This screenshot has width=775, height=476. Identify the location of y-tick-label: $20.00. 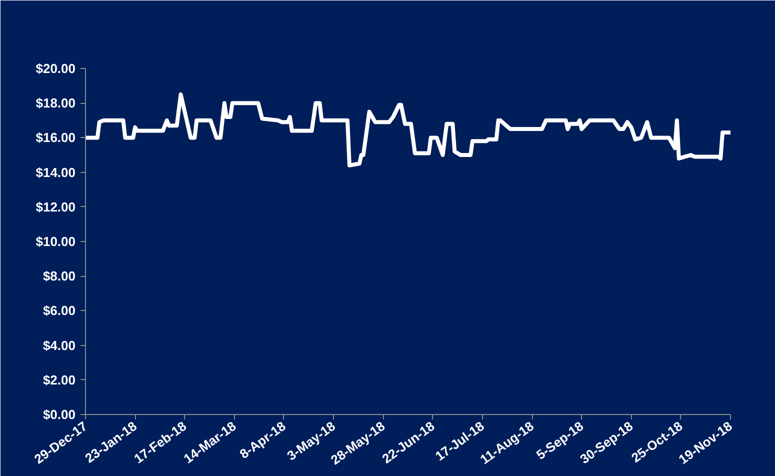
(56, 68).